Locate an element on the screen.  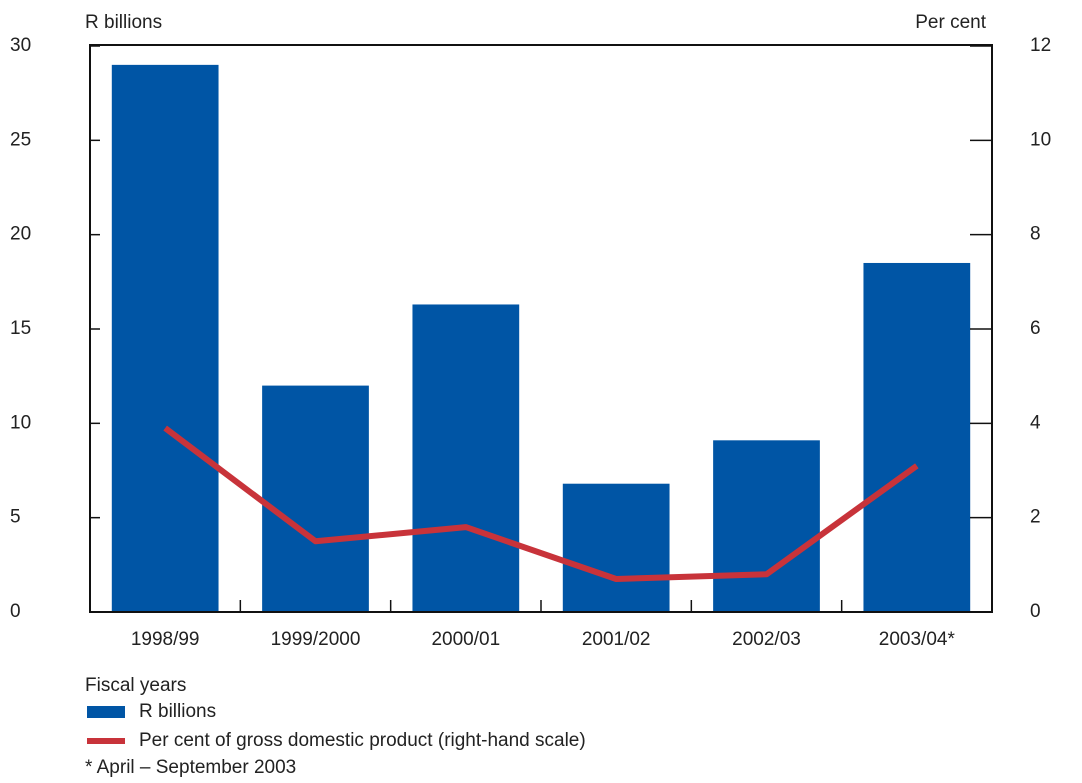
legend-label: R billions is located at coordinates (177, 711).